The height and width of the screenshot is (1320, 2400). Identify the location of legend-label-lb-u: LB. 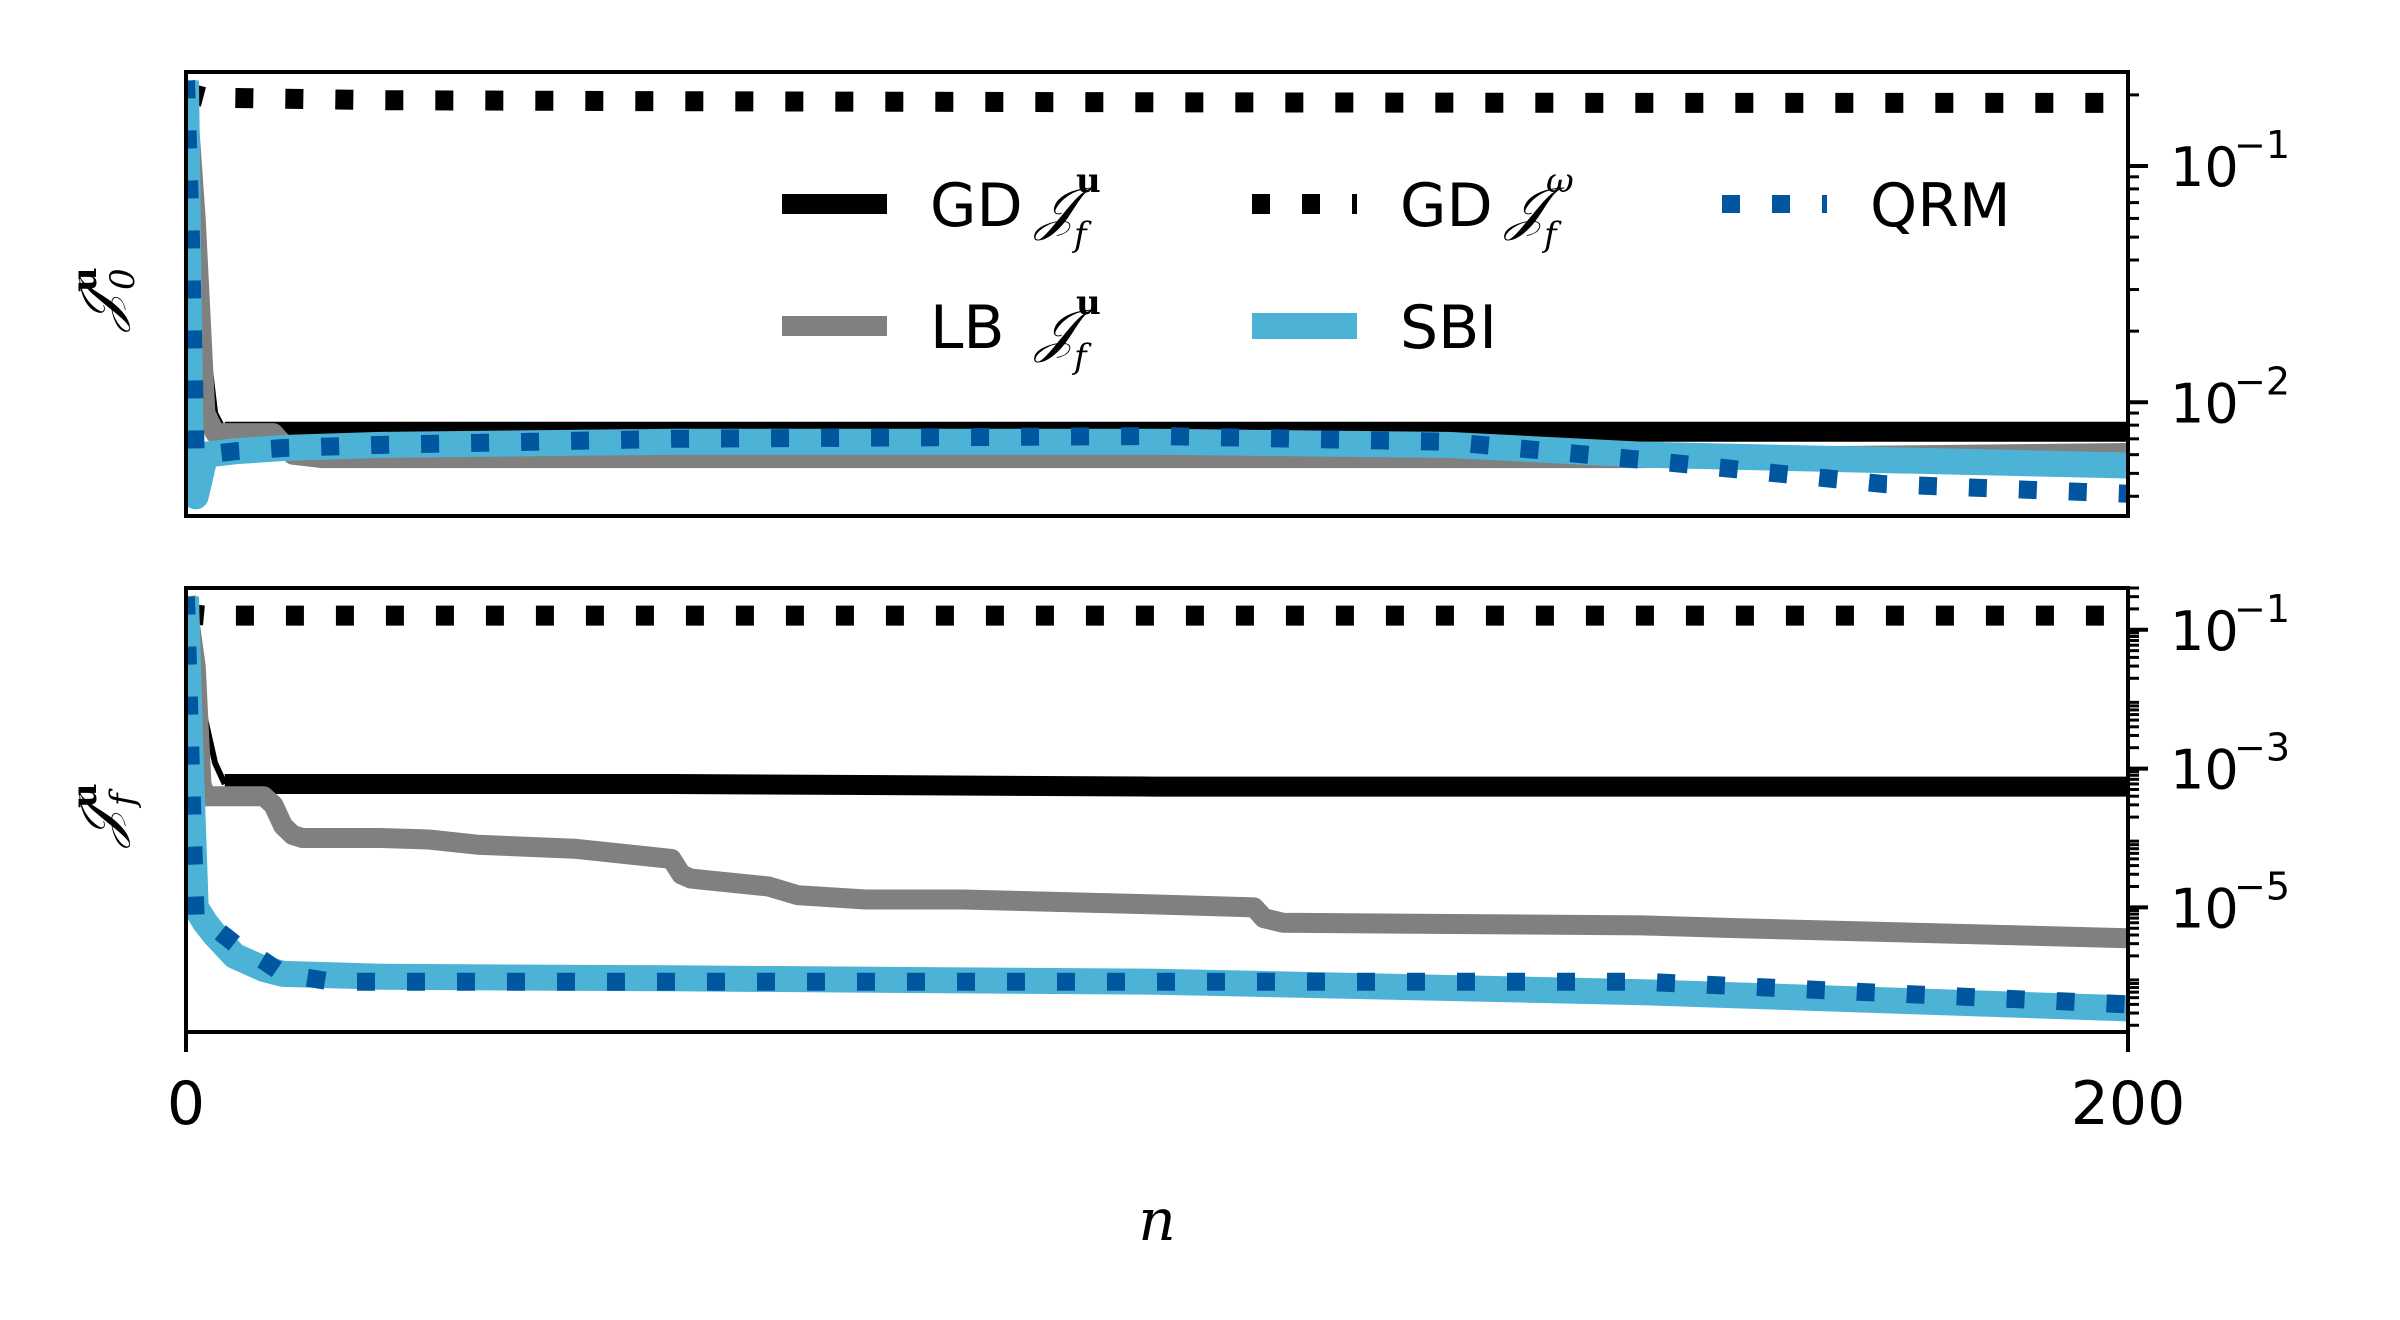
(967, 328).